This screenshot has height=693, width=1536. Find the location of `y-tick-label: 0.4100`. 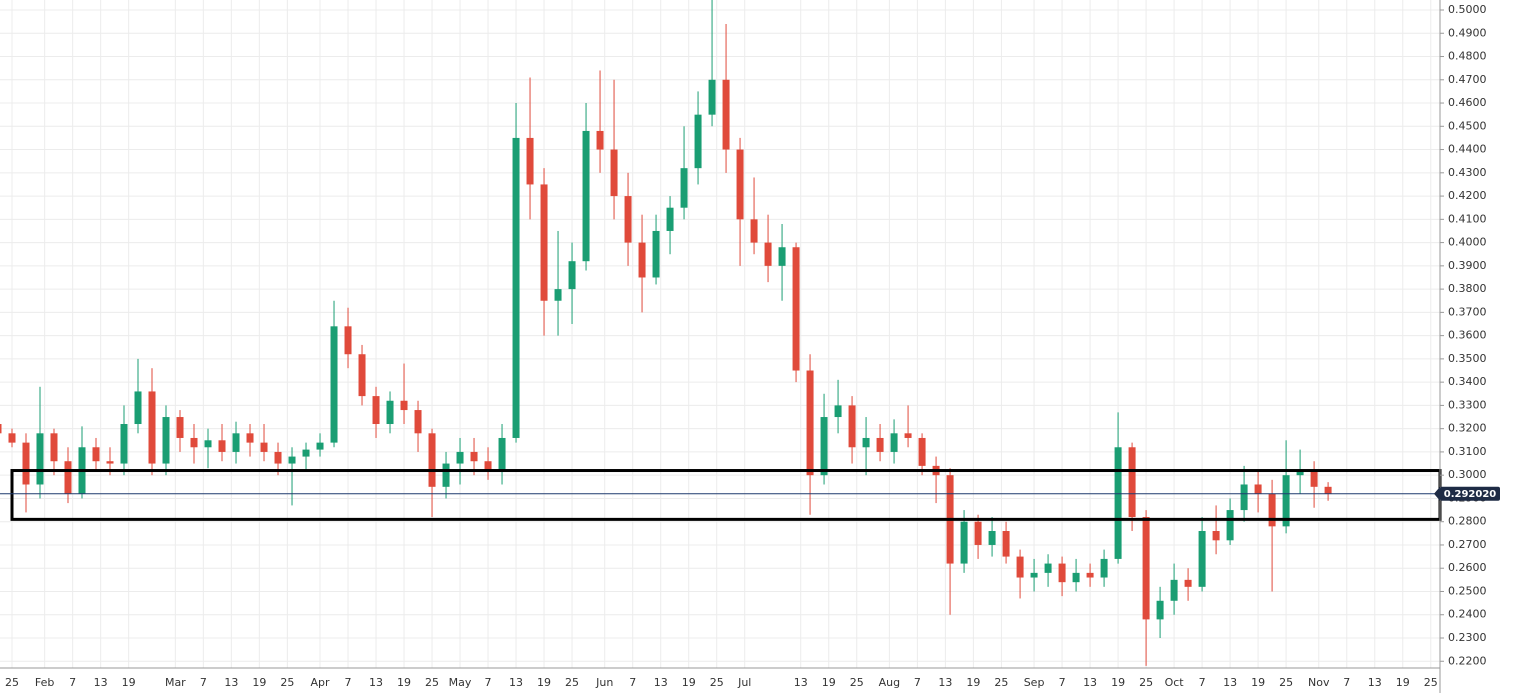

y-tick-label: 0.4100 is located at coordinates (1467, 218).